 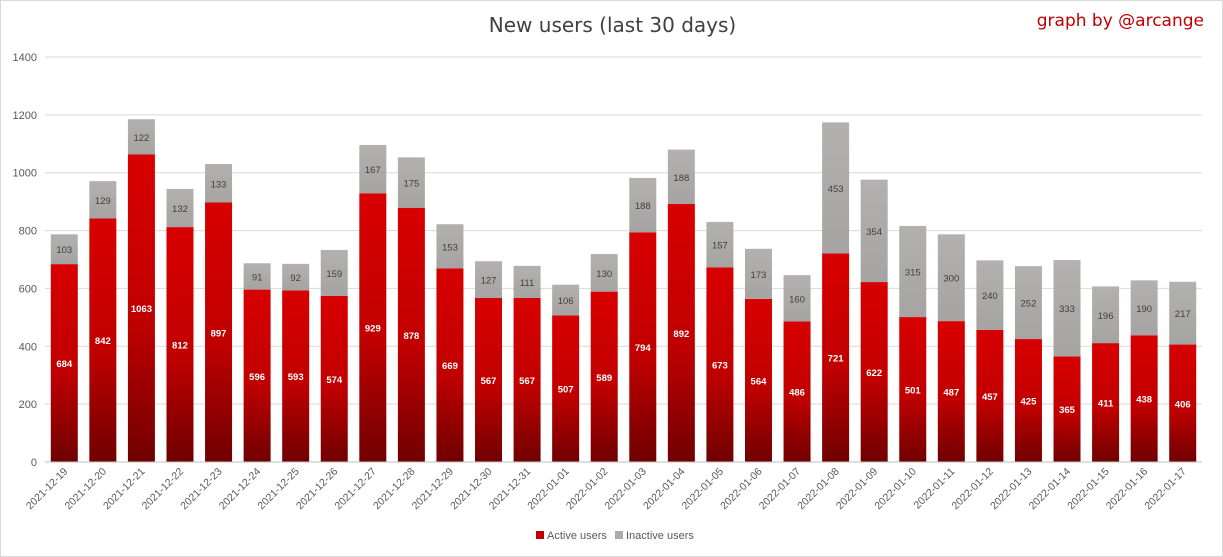 What do you see at coordinates (25, 116) in the screenshot?
I see `y-tick-label: 1200` at bounding box center [25, 116].